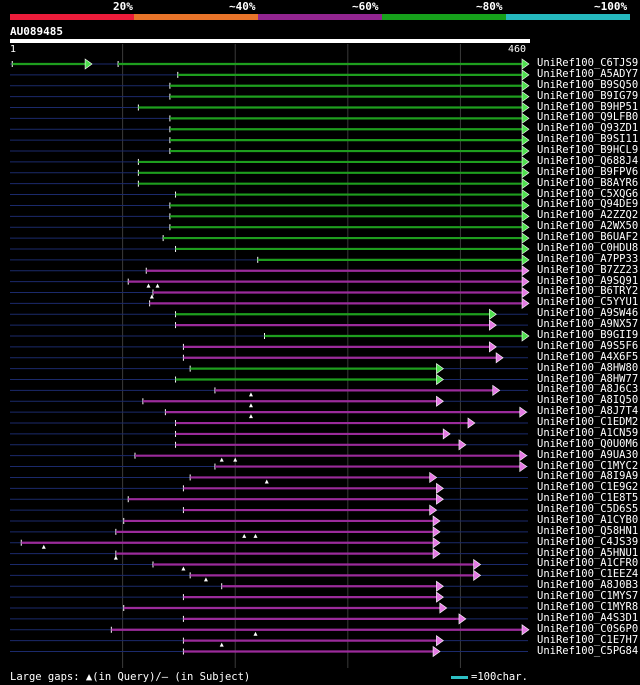  Describe the element at coordinates (588, 356) in the screenshot. I see `hit-label: UniRef100_A4X6F5` at that location.